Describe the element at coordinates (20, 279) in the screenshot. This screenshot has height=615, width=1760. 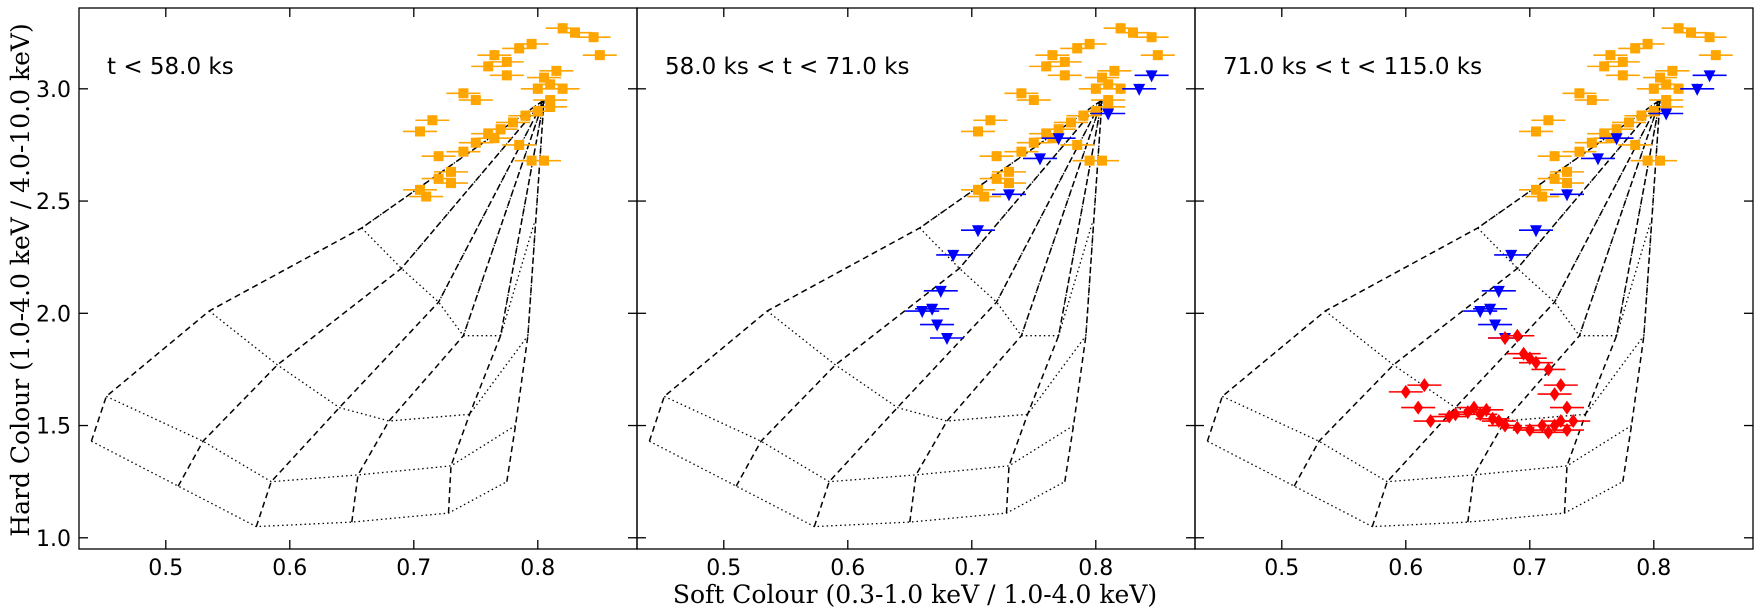
I see `y-axis-title: Hard Colour (1.0-4.0 keV / 4.0-10.0 keV)` at that location.